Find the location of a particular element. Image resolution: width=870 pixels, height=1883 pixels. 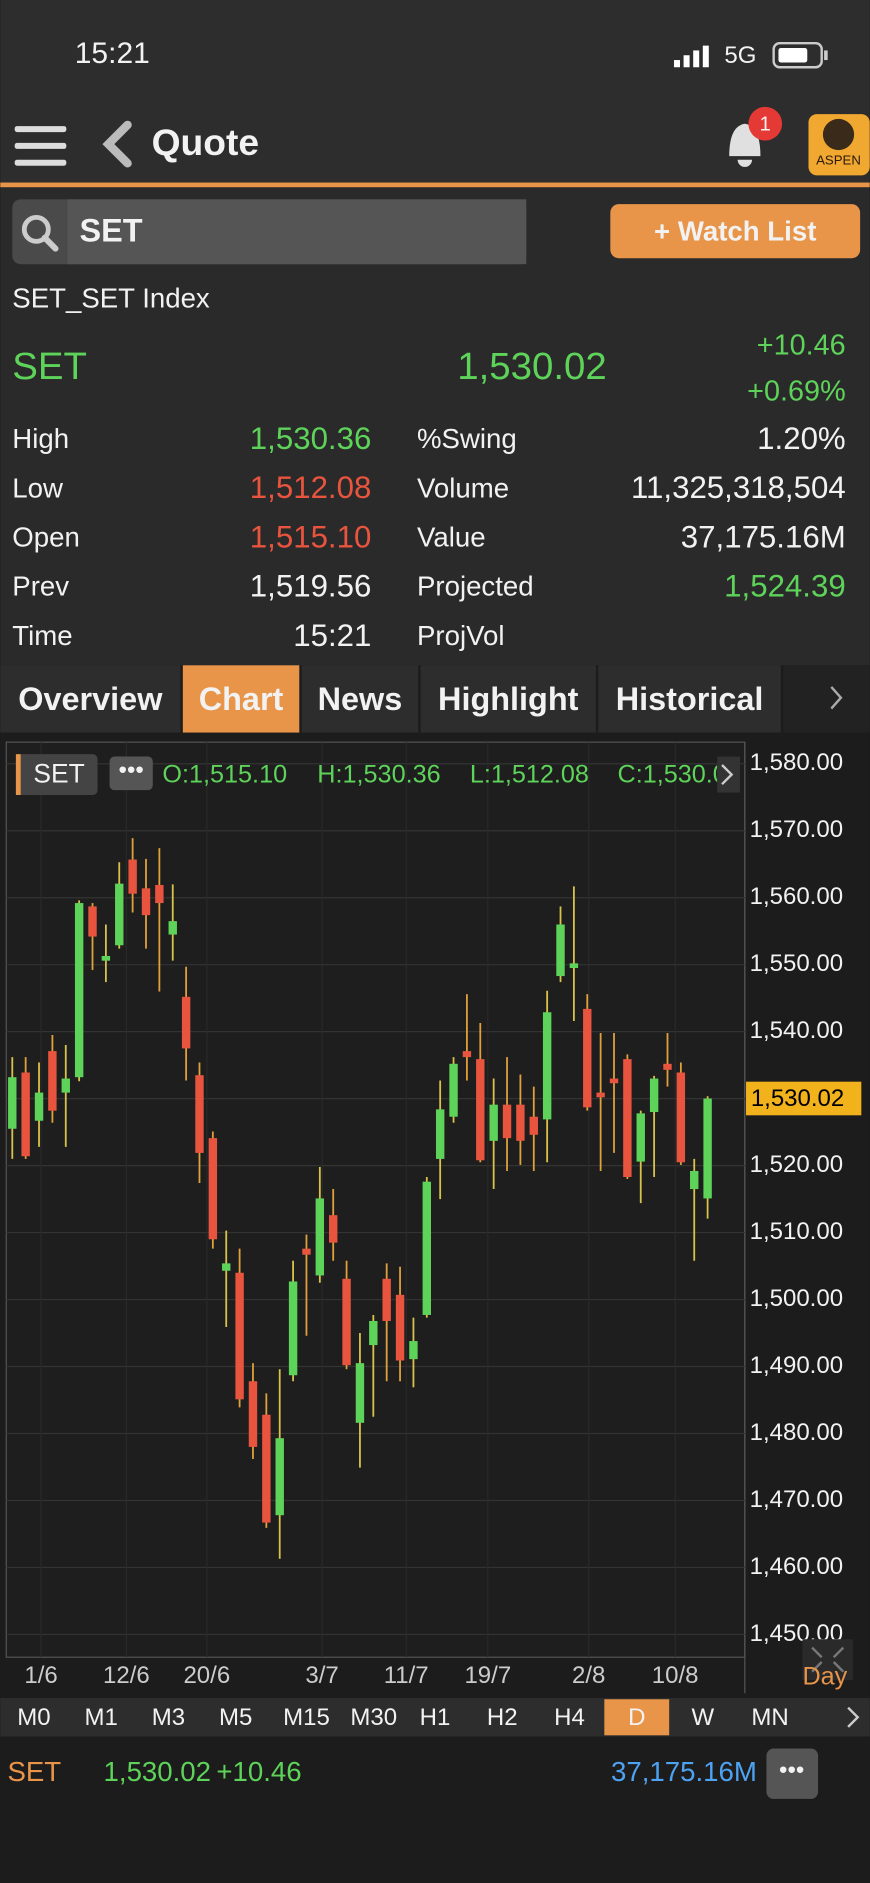

back-button is located at coordinates (117, 144).